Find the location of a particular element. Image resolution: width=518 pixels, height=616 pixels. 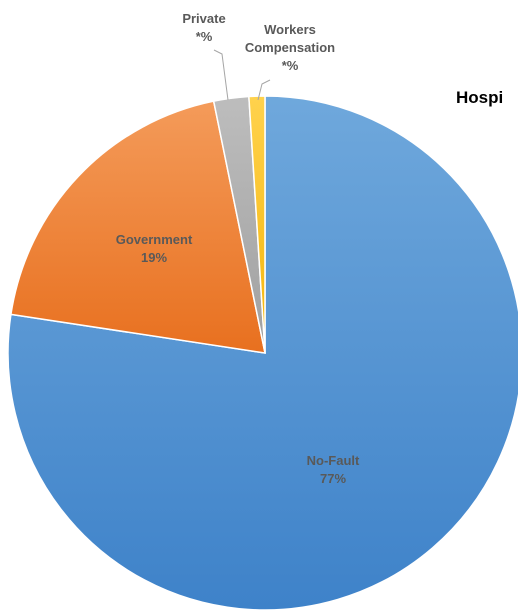

slice-label-workers-compensation: Workers Compensation *% is located at coordinates (290, 47).